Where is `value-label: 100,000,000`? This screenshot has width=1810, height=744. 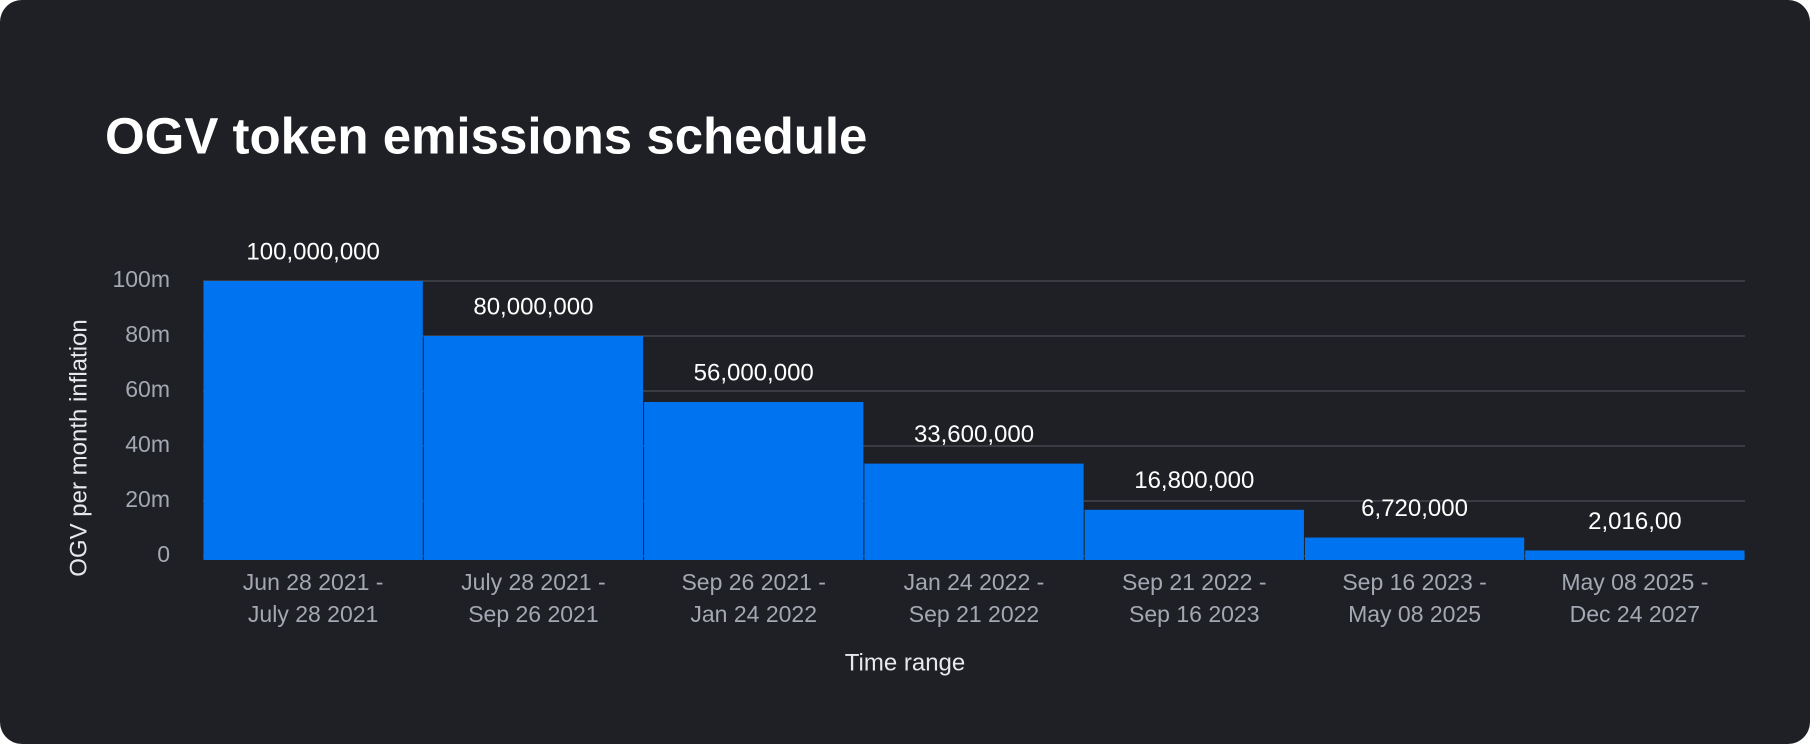
value-label: 100,000,000 is located at coordinates (312, 251).